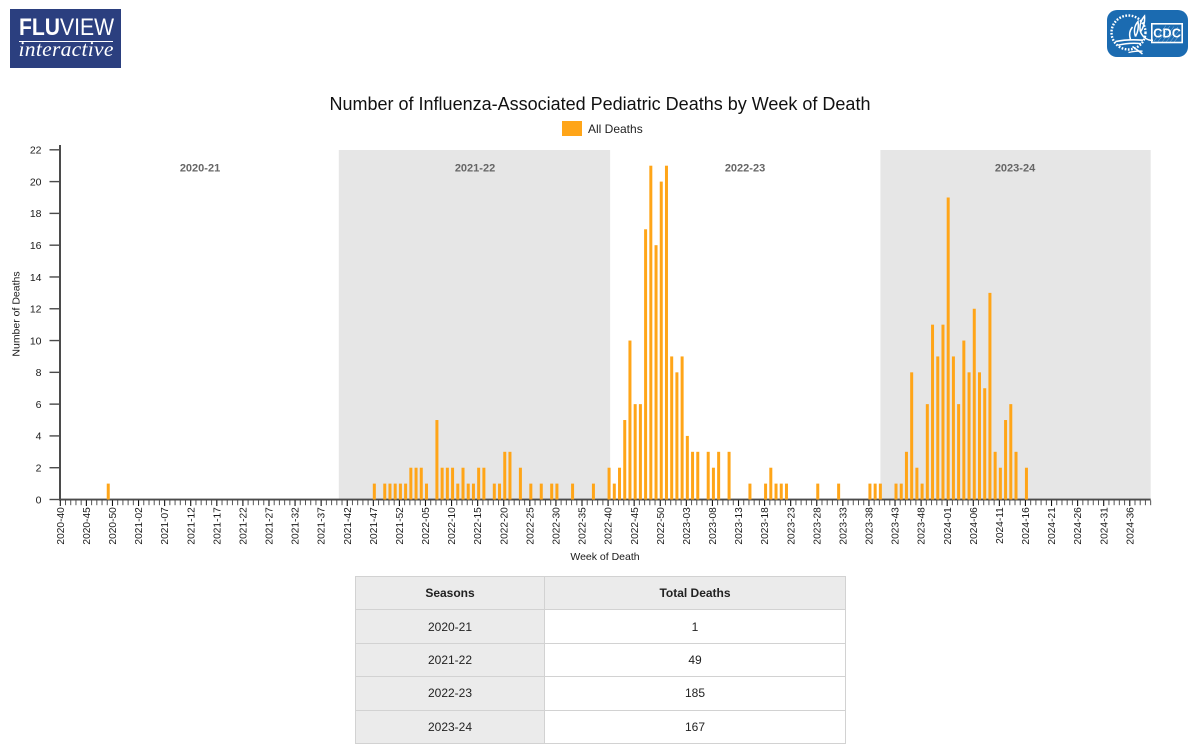 Image resolution: width=1200 pixels, height=755 pixels. Describe the element at coordinates (1078, 526) in the screenshot. I see `svg-text: 2024-26` at that location.